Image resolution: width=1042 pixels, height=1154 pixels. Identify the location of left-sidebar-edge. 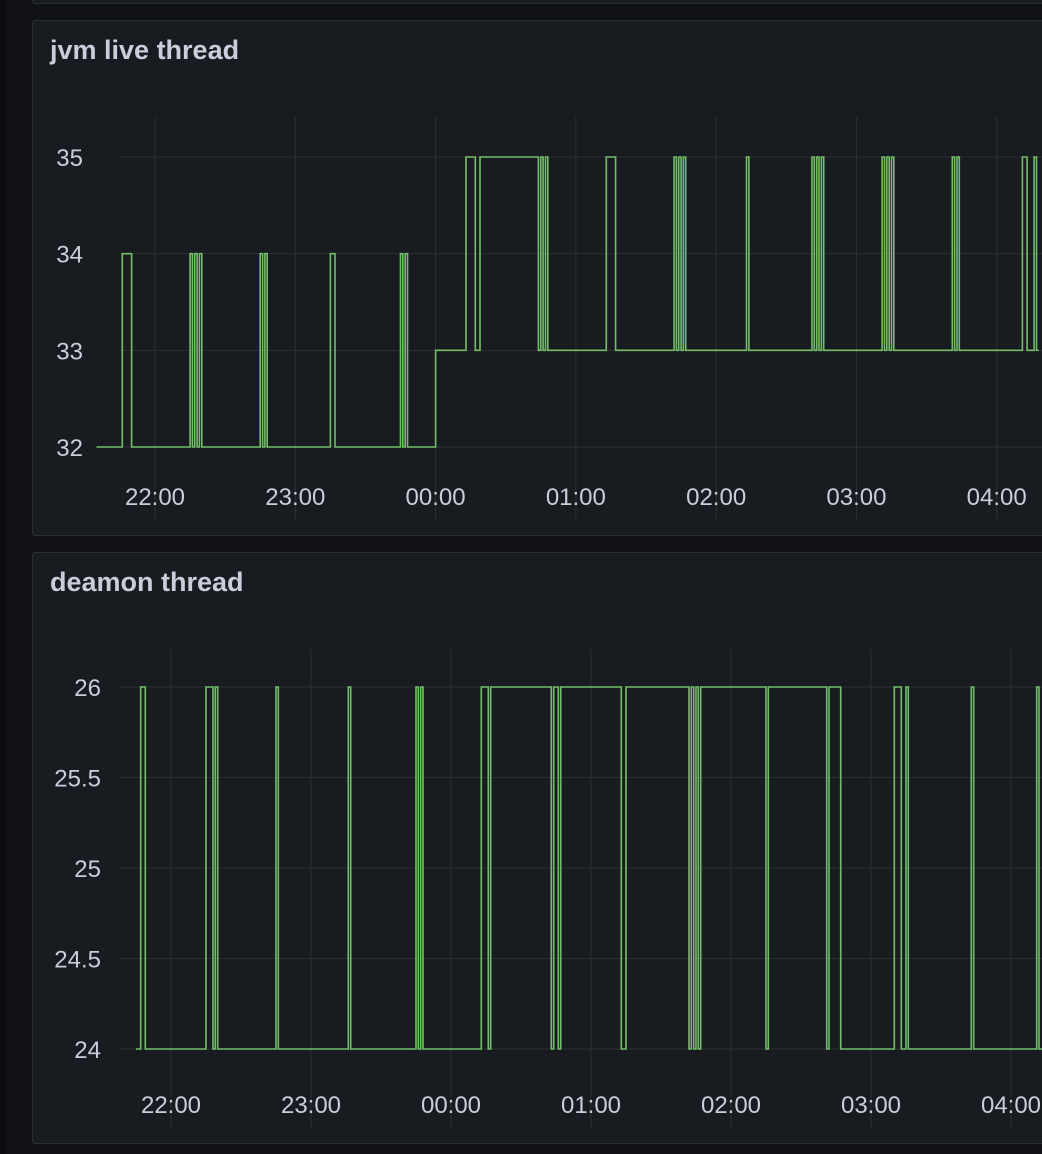
(3, 577).